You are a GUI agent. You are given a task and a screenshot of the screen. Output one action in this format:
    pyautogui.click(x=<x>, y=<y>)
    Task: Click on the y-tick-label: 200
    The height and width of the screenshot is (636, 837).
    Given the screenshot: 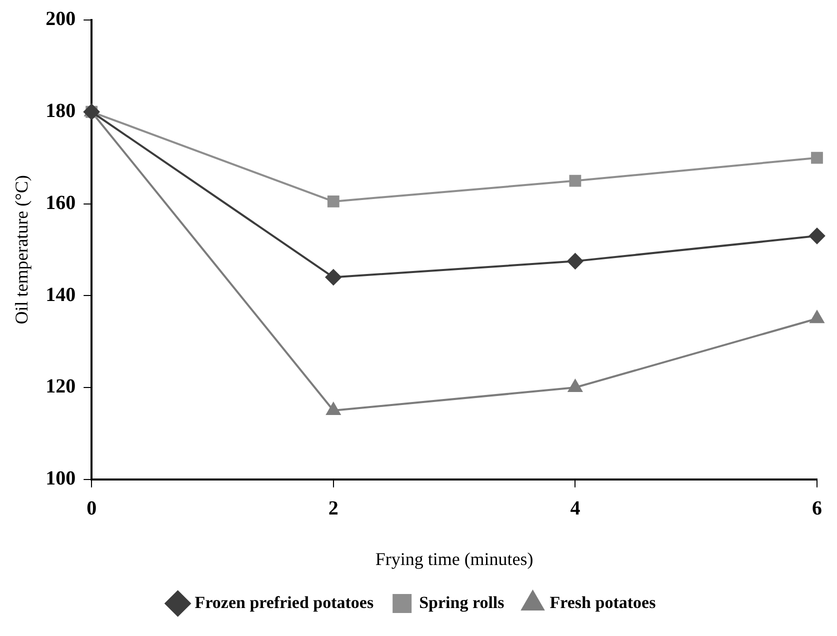 What is the action you would take?
    pyautogui.click(x=61, y=19)
    